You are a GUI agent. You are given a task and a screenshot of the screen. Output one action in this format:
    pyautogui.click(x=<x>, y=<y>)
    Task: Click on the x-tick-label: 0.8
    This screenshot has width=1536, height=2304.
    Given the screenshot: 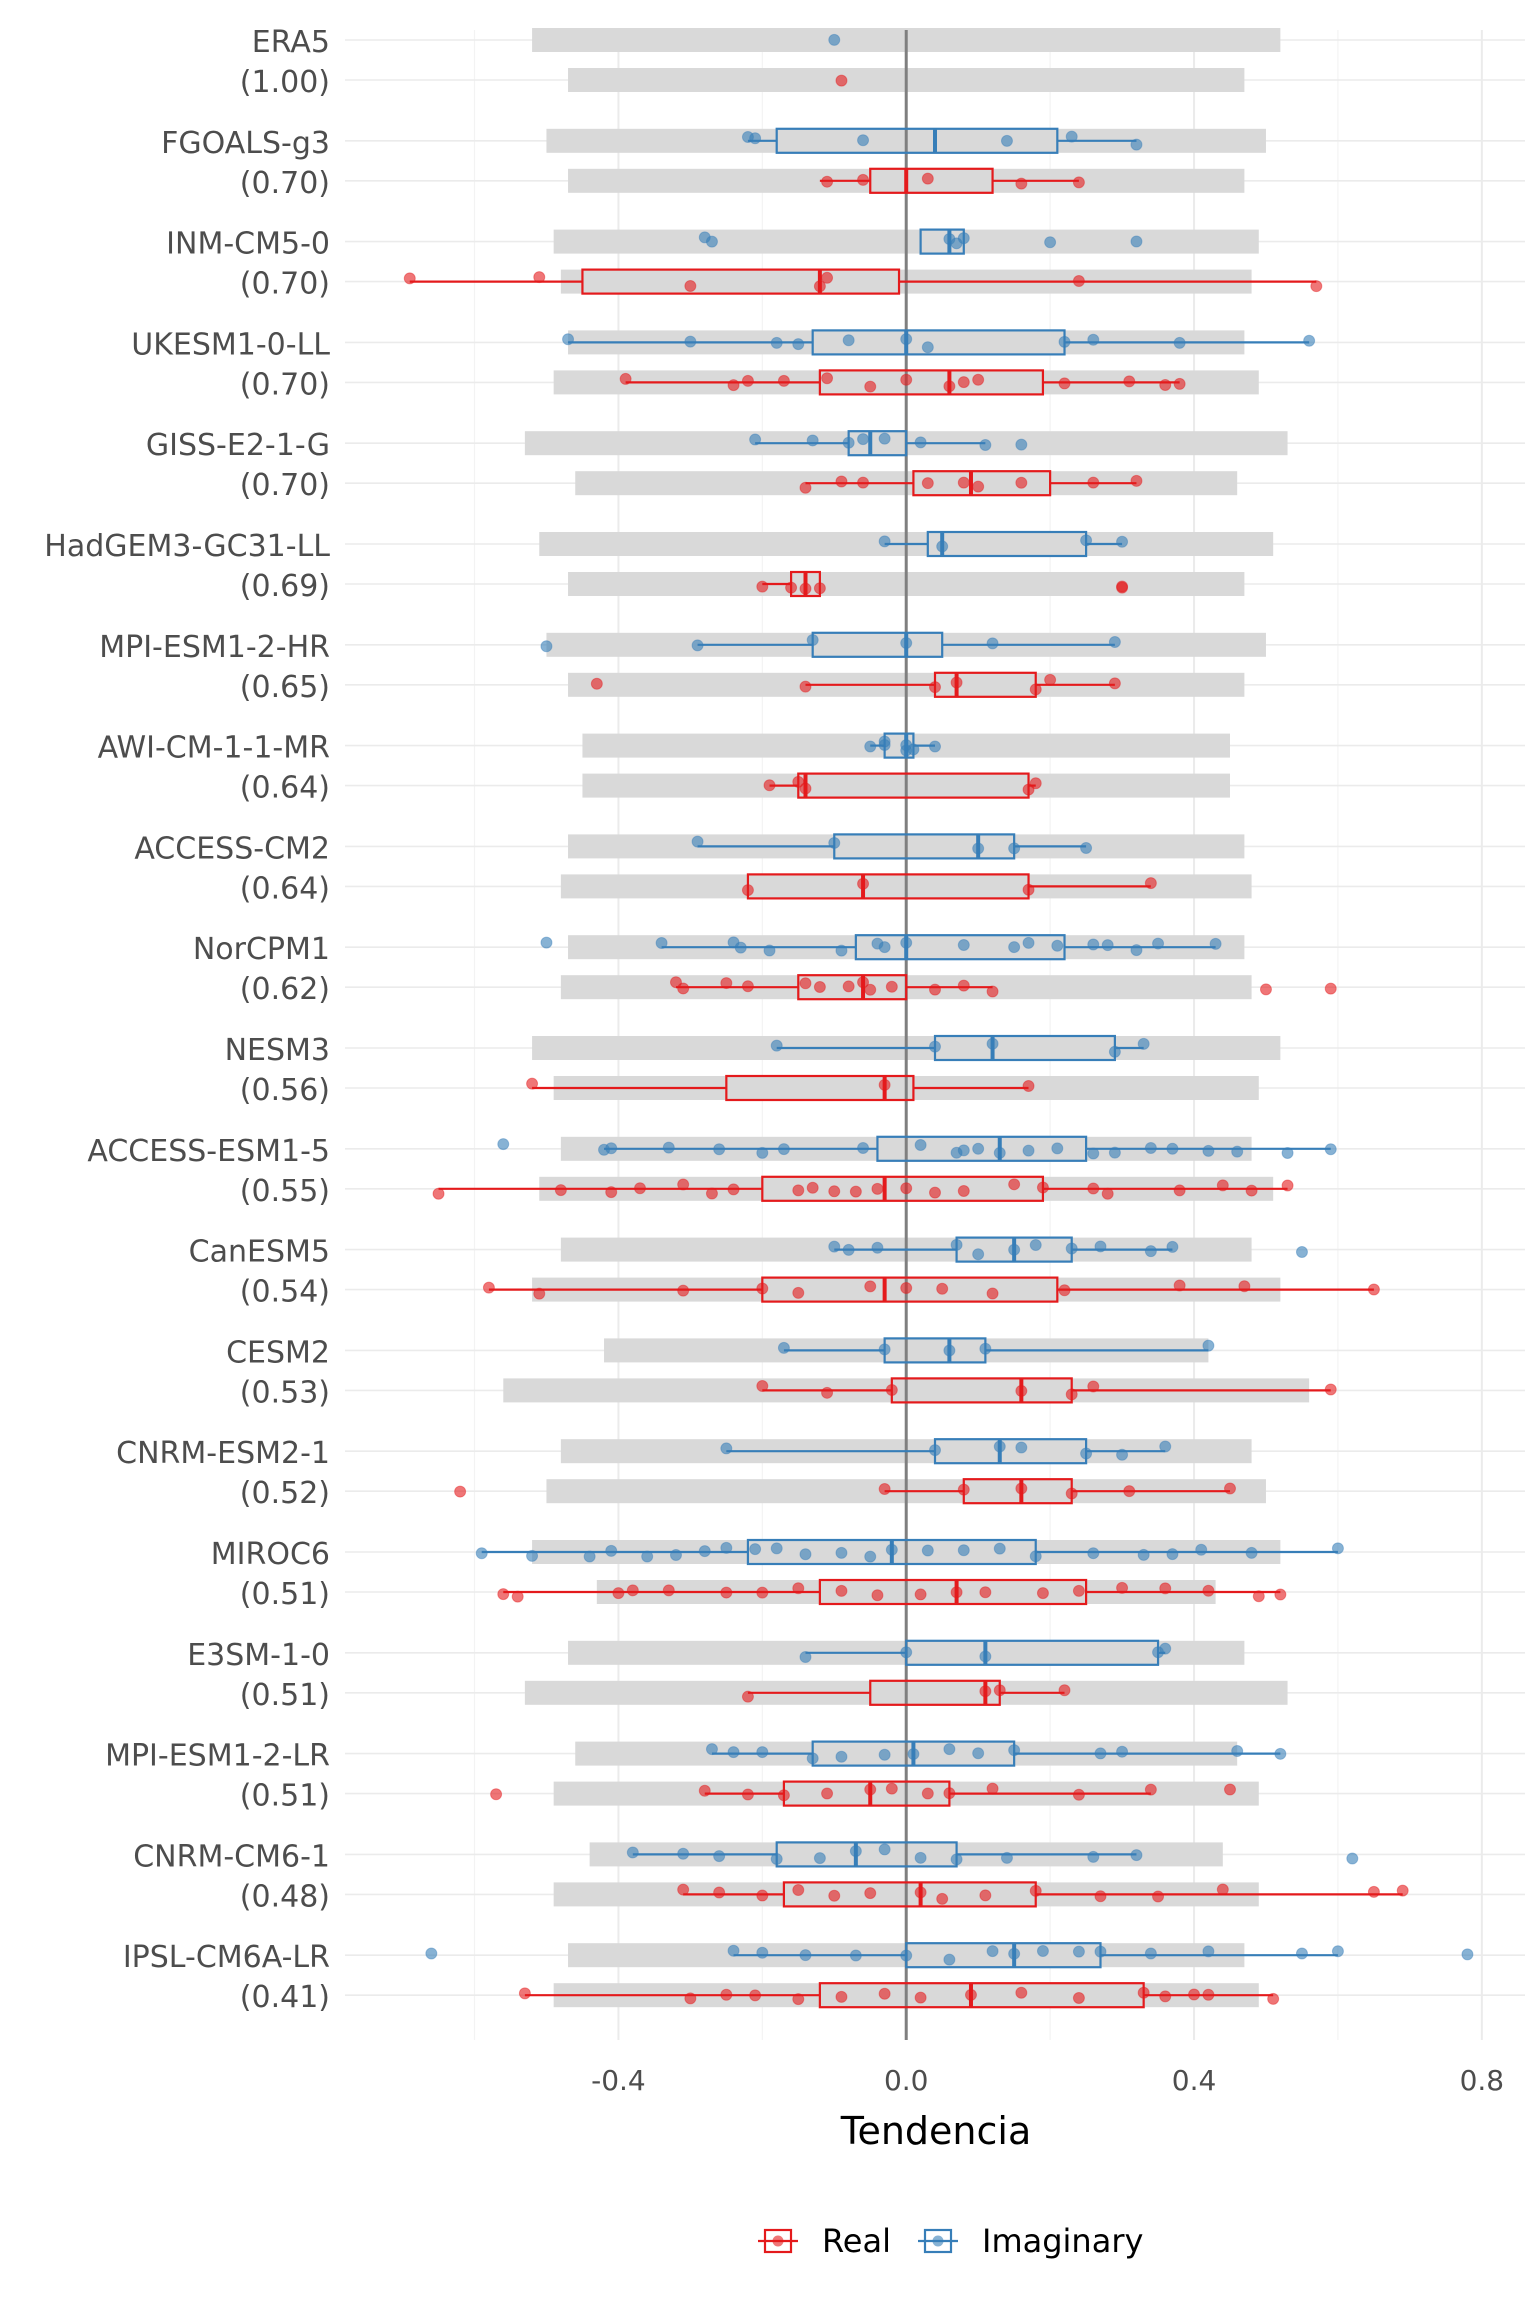 What is the action you would take?
    pyautogui.click(x=1482, y=2080)
    